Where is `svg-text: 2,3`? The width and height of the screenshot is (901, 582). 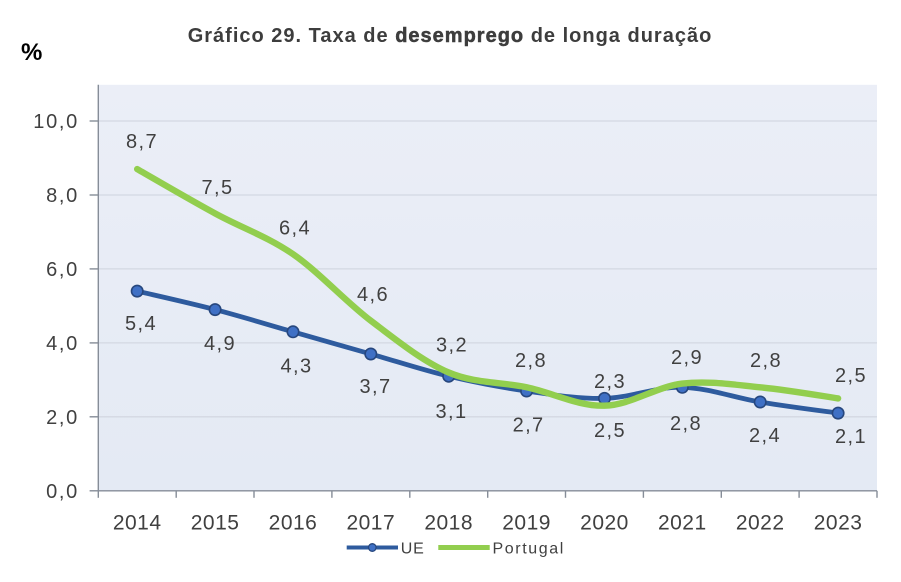 svg-text: 2,3 is located at coordinates (610, 382).